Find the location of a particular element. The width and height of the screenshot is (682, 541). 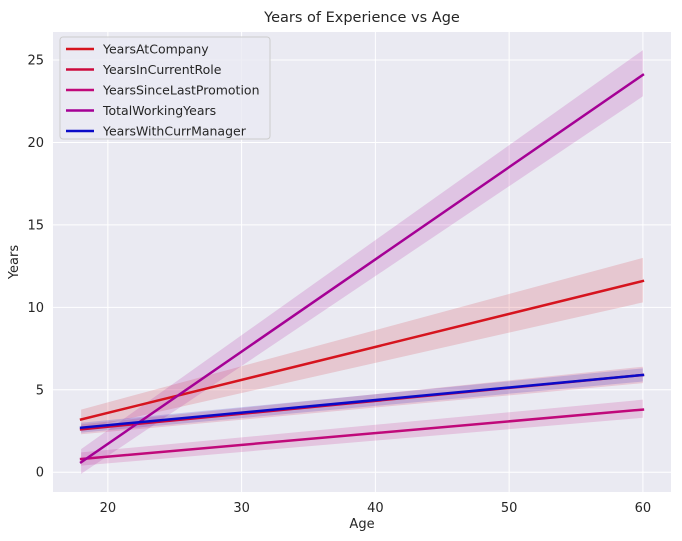

chart-title: Years of Experience vs Age is located at coordinates (361, 18).